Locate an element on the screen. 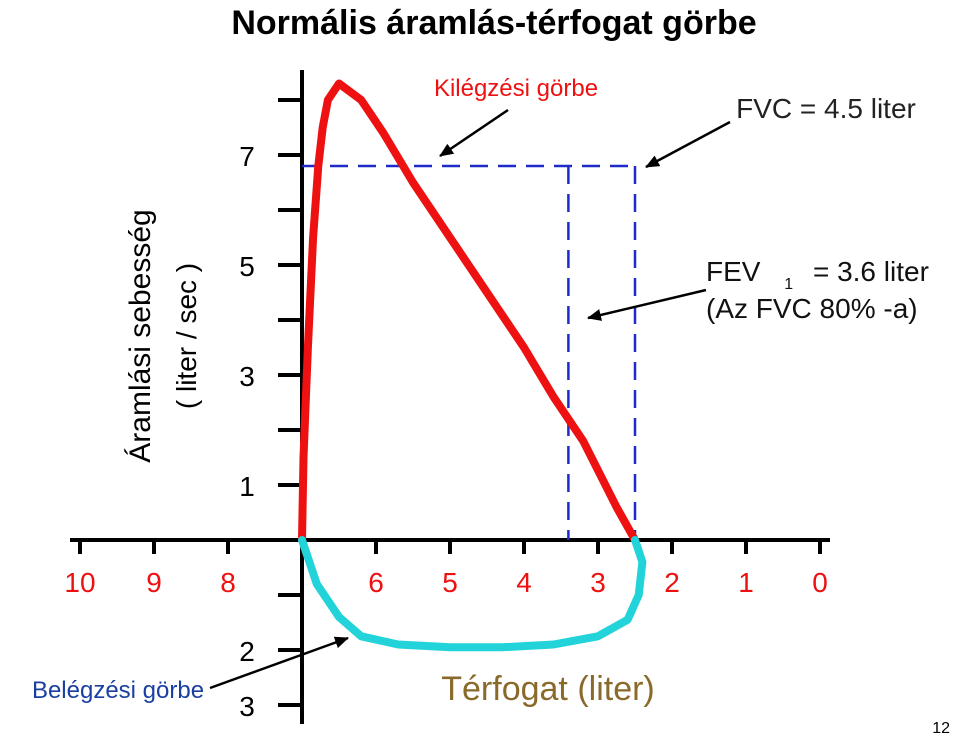  fev1-label: FEV 1 = 3.6 liter is located at coordinates (817, 275).